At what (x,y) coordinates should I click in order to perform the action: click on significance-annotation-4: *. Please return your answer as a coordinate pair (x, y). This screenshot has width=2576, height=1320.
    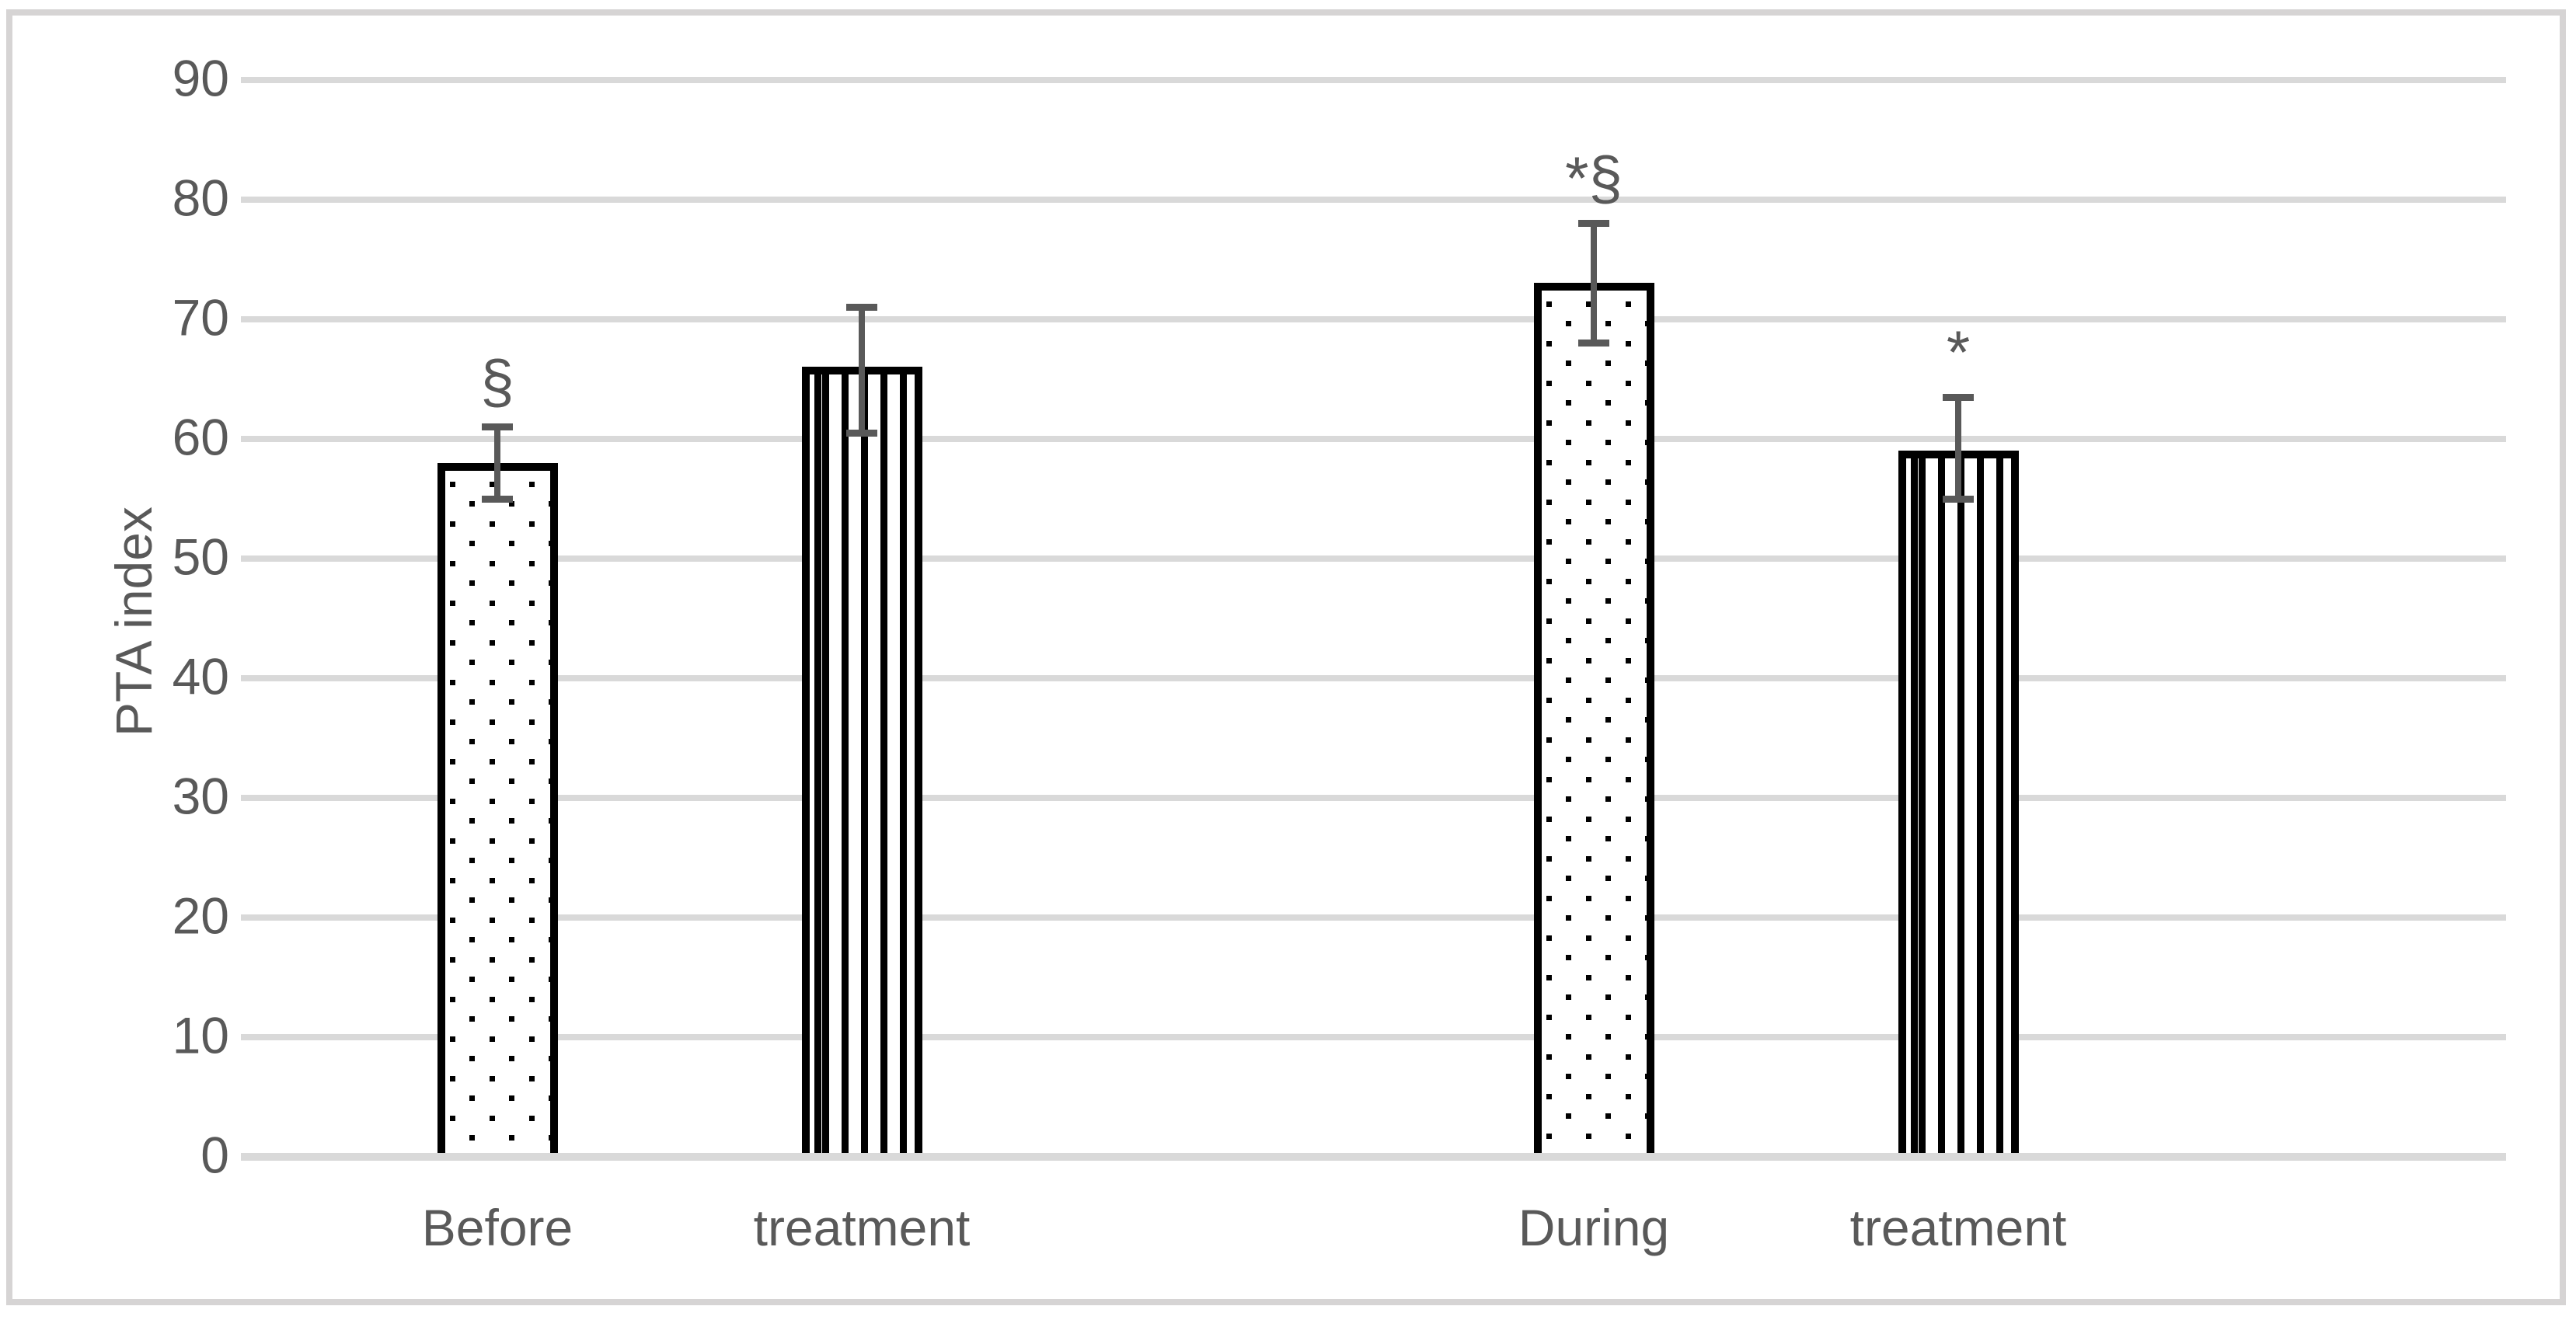
    Looking at the image, I should click on (1958, 351).